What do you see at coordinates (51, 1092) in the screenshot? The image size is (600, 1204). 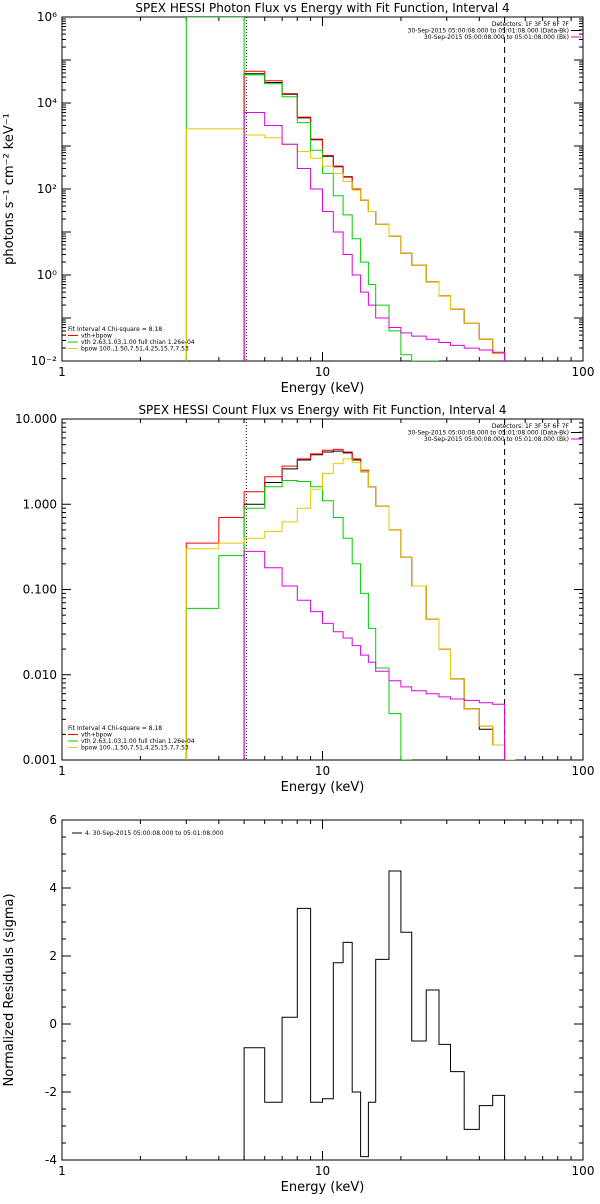 I see `y-tick-label: -2` at bounding box center [51, 1092].